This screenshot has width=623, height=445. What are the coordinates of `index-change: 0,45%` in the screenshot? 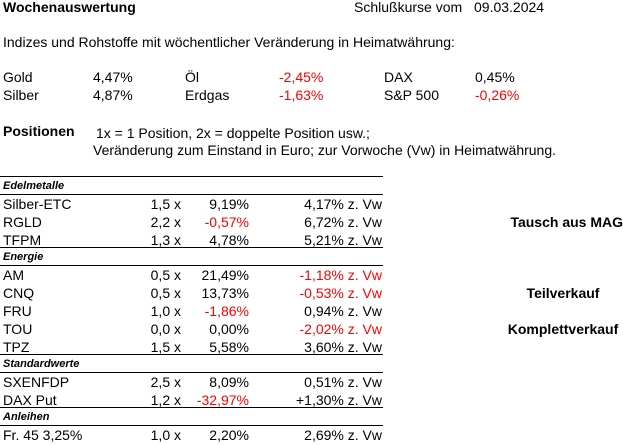 It's located at (495, 77).